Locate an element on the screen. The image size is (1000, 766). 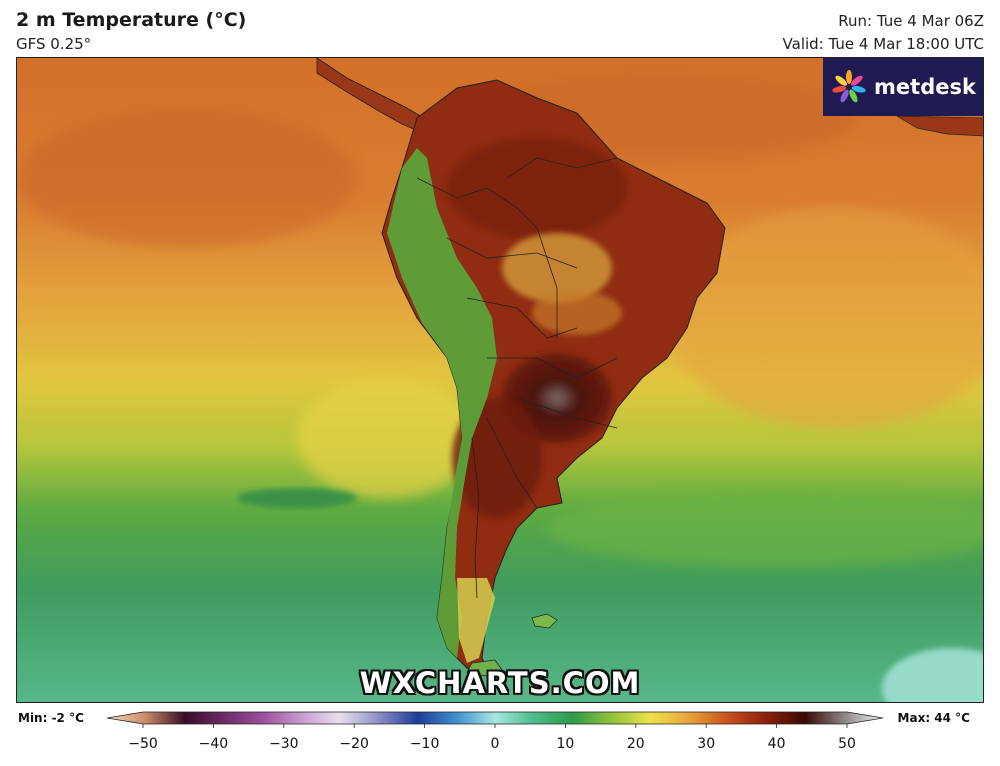
colorbar-max-label: Max: 44 °C is located at coordinates (933, 718).